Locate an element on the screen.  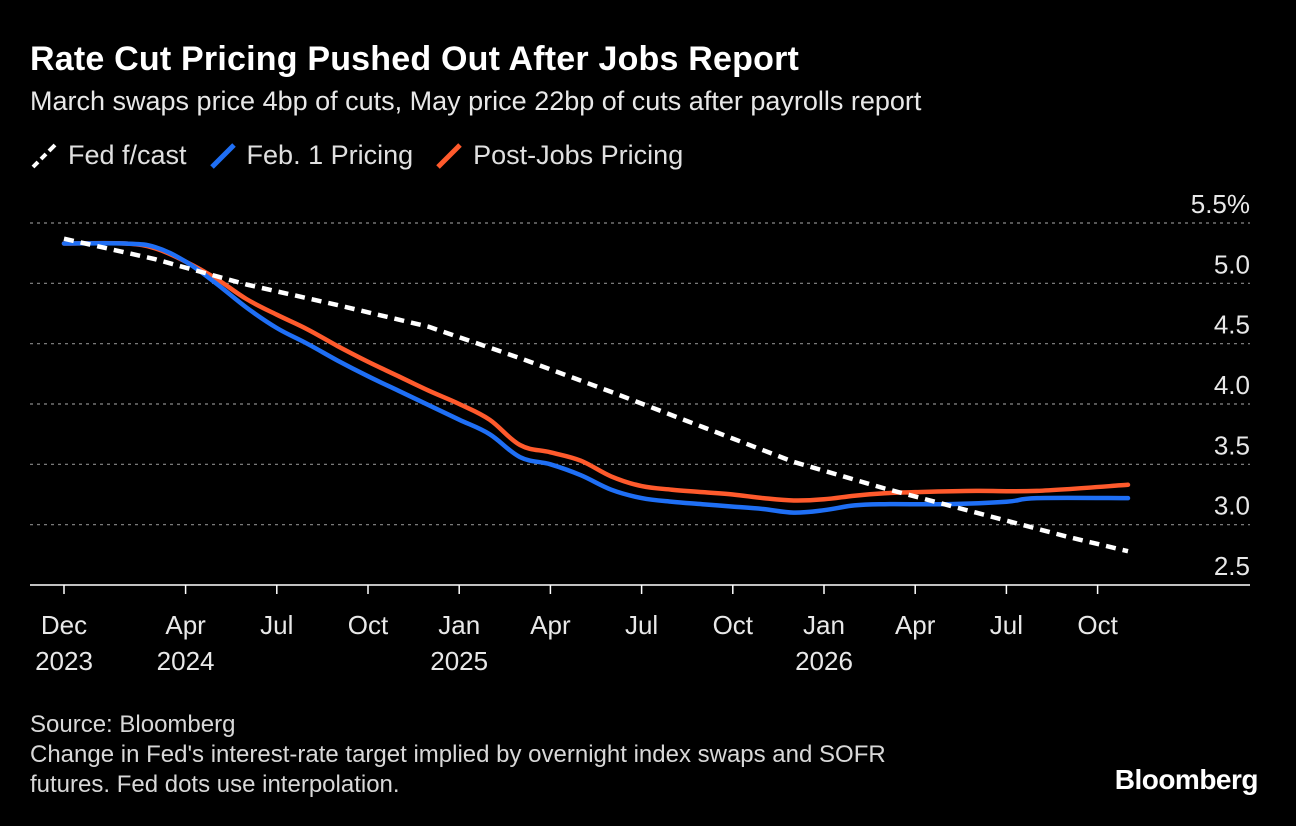
y-tick-label: 3.5 is located at coordinates (1232, 445).